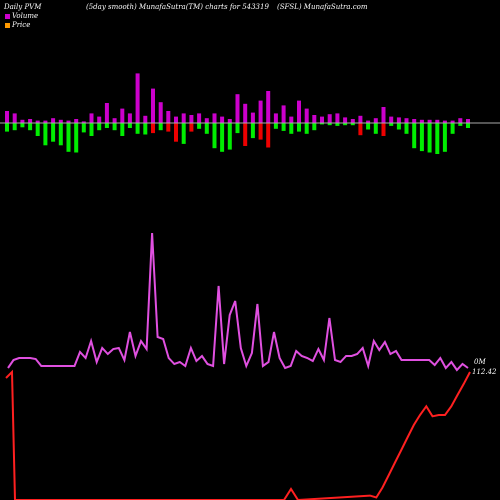 Image resolution: width=500 pixels, height=500 pixels. Describe the element at coordinates (7, 16) in the screenshot. I see `legend-volume-swatch` at that location.